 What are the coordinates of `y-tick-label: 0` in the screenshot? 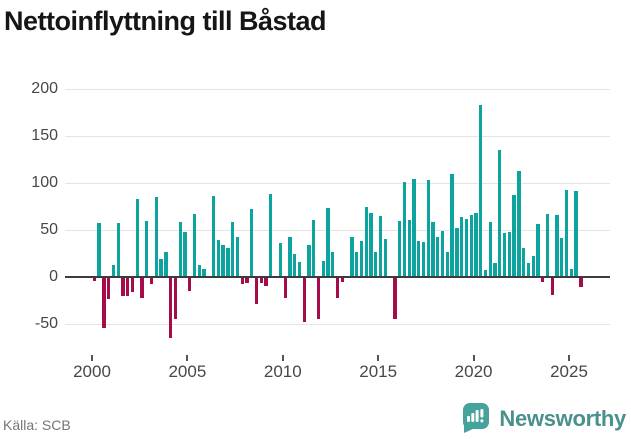 It's located at (53, 276).